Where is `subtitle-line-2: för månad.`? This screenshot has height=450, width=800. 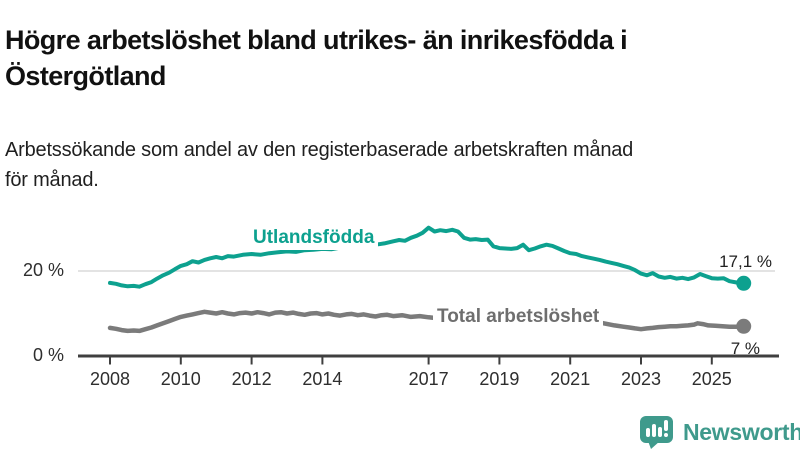
subtitle-line-2: för månad. is located at coordinates (52, 180).